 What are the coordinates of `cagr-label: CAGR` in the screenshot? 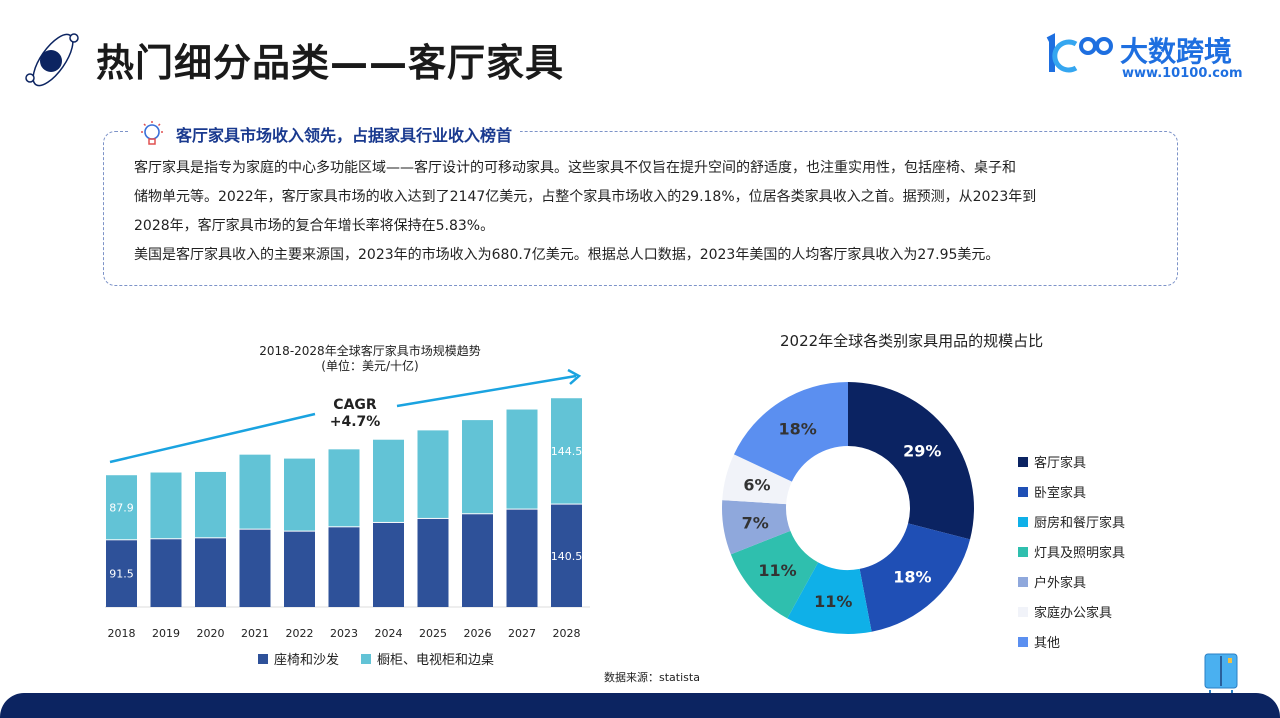 It's located at (355, 405).